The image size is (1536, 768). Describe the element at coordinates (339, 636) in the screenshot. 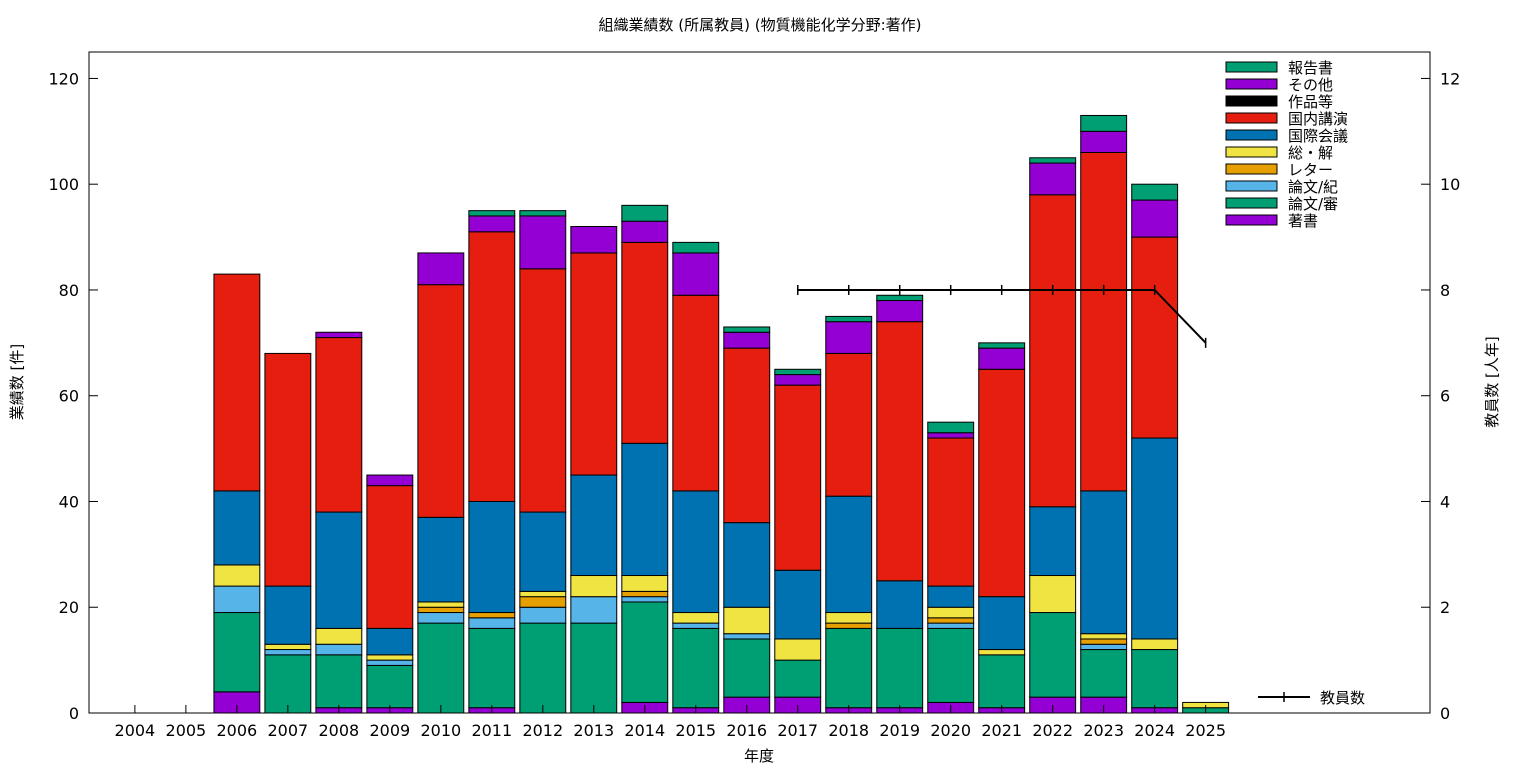

I see `bar-2008-s4` at that location.